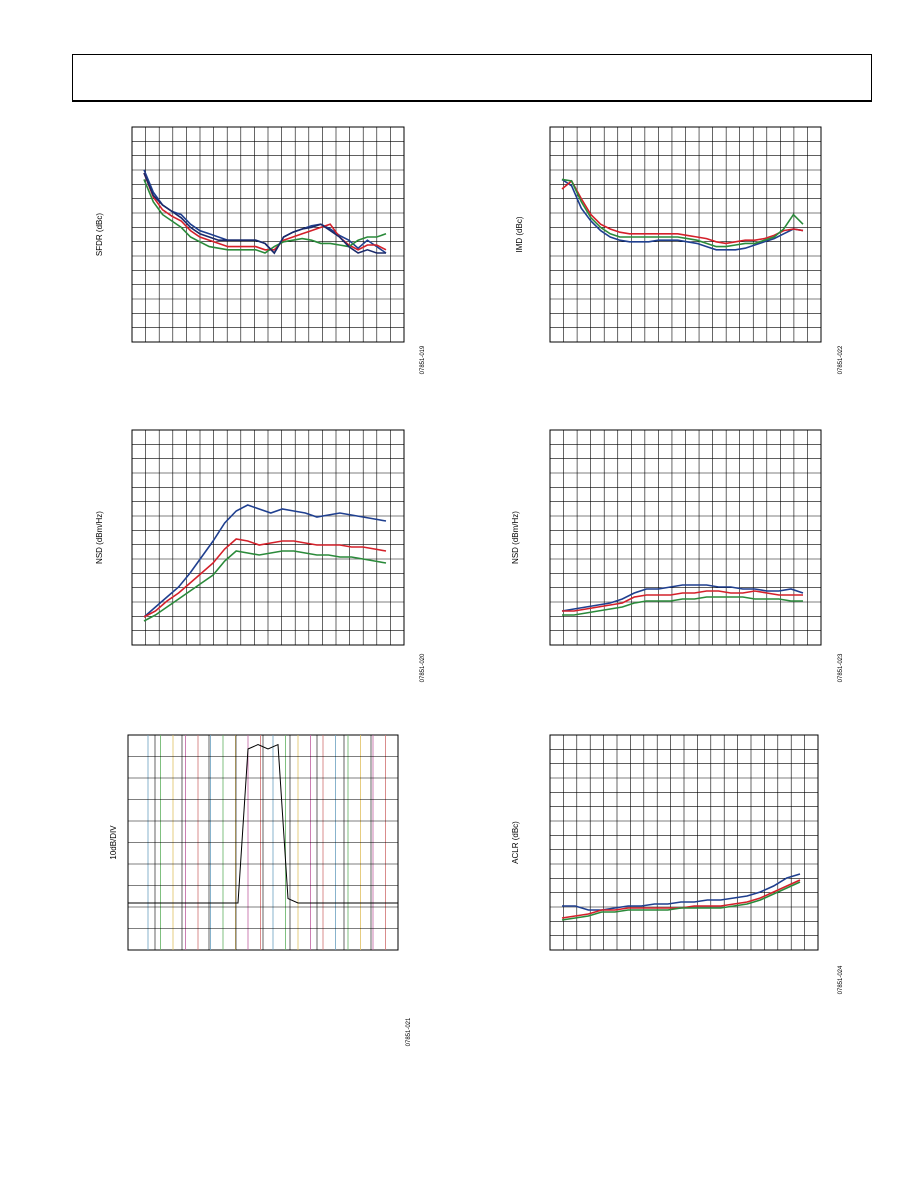  What do you see at coordinates (99, 234) in the screenshot?
I see `y-axis-label: SFDR (dBc)` at bounding box center [99, 234].